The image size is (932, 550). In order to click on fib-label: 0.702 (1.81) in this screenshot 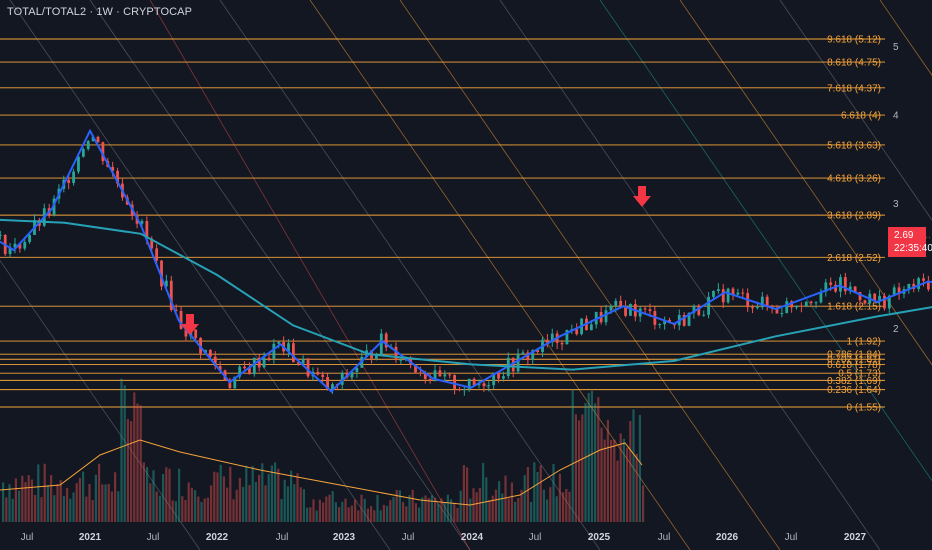, I will do `click(854, 360)`.